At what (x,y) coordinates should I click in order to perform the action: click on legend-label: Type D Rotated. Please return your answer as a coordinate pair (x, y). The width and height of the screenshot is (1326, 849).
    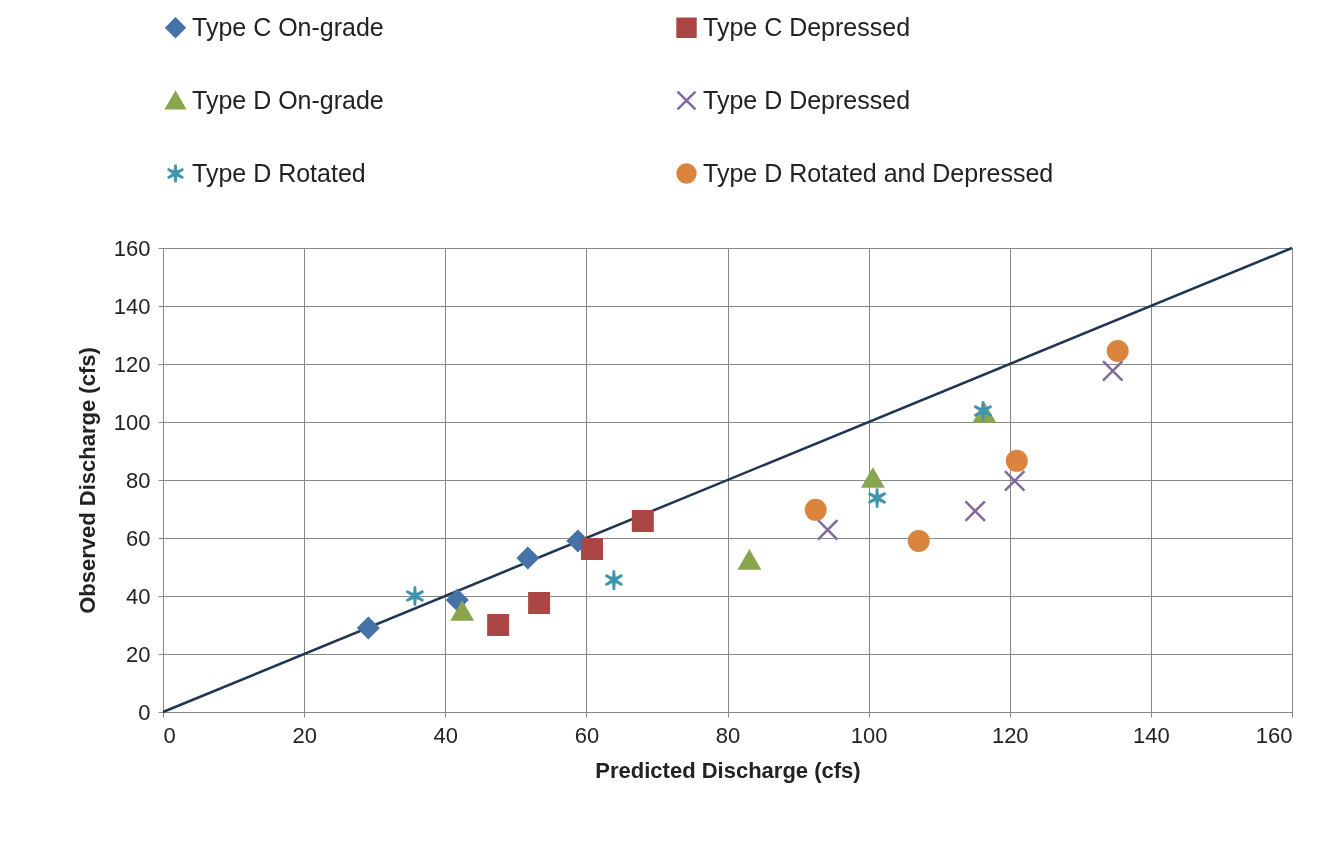
    Looking at the image, I should click on (279, 172).